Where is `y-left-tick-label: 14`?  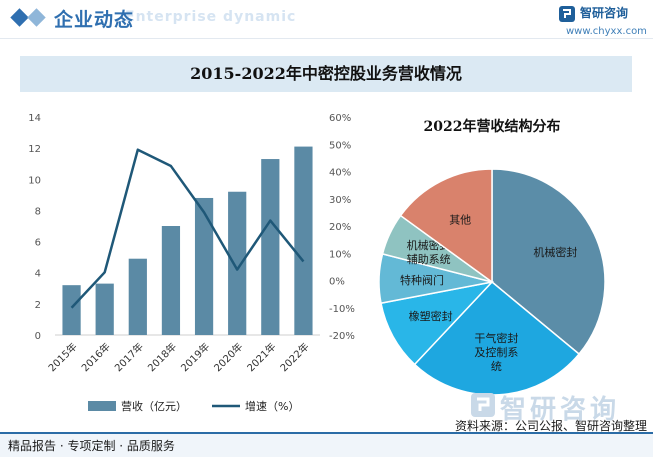
y-left-tick-label: 14 is located at coordinates (34, 118).